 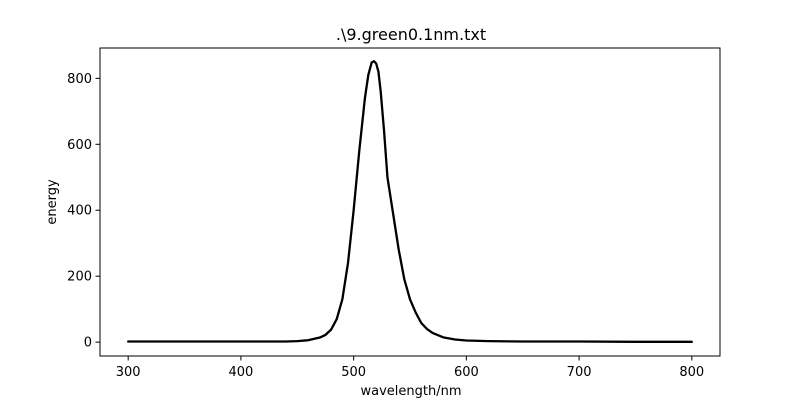 What do you see at coordinates (79, 277) in the screenshot?
I see `y-tick-label: 200` at bounding box center [79, 277].